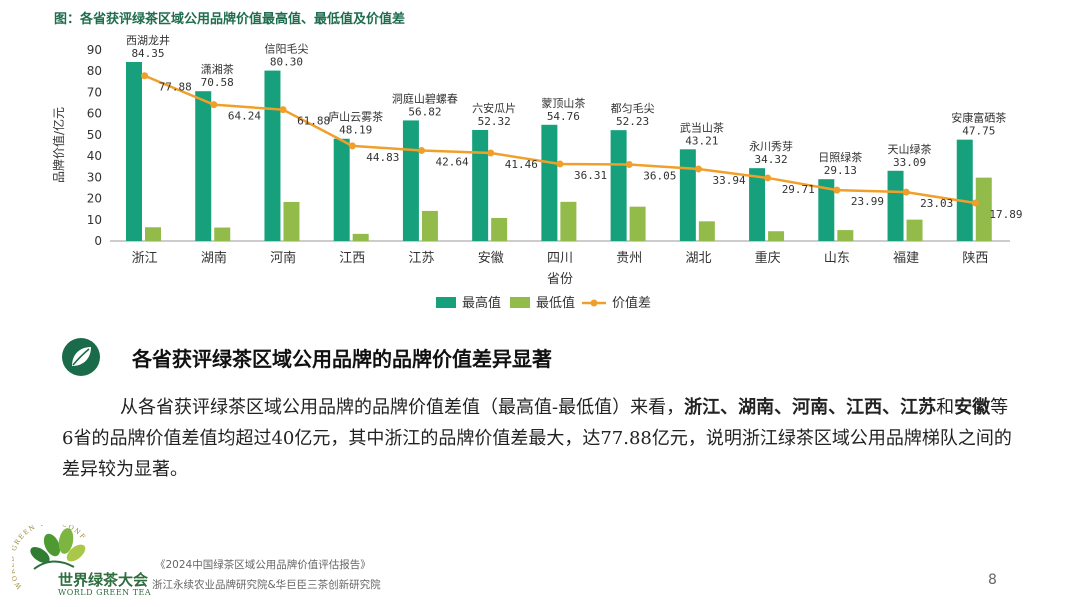 This screenshot has height=607, width=1080. What do you see at coordinates (978, 118) in the screenshot?
I see `brand-label: 安康富硒茶` at bounding box center [978, 118].